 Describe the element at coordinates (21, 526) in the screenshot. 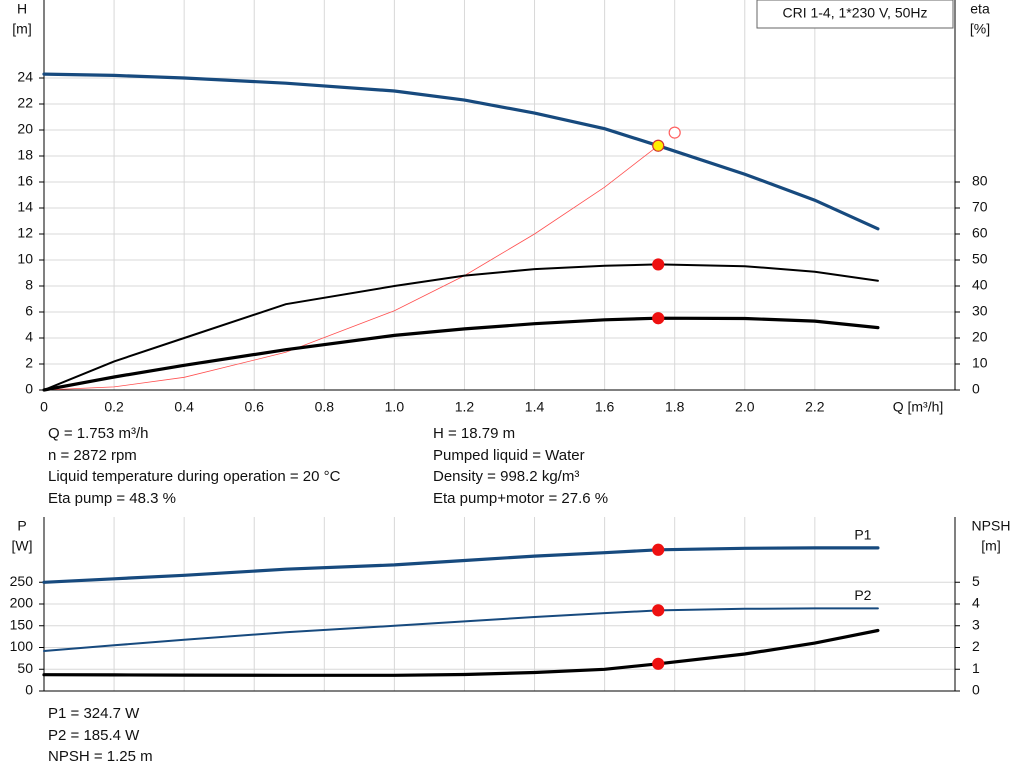

I see `y-label: P` at that location.